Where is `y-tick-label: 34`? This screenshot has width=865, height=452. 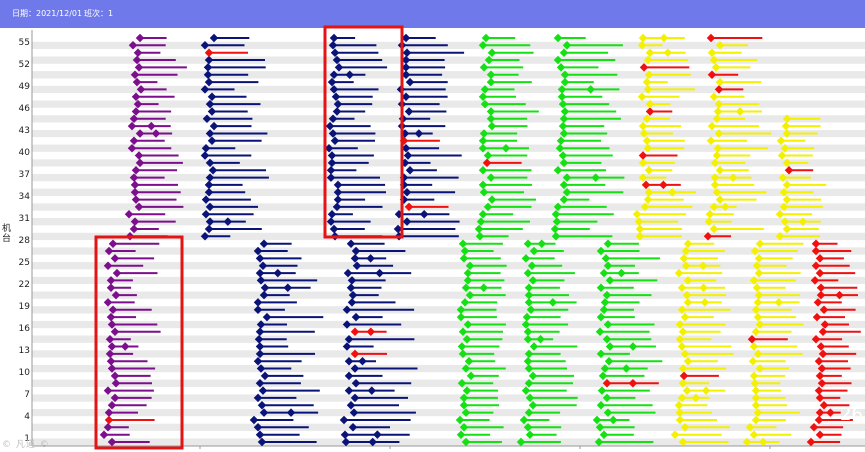 y-tick-label: 34 is located at coordinates (19, 197).